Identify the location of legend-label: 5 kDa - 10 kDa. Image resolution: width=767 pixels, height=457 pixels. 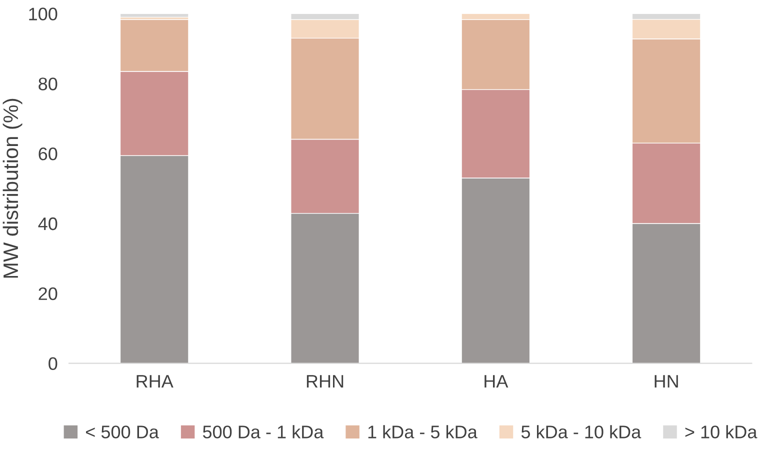
(581, 431).